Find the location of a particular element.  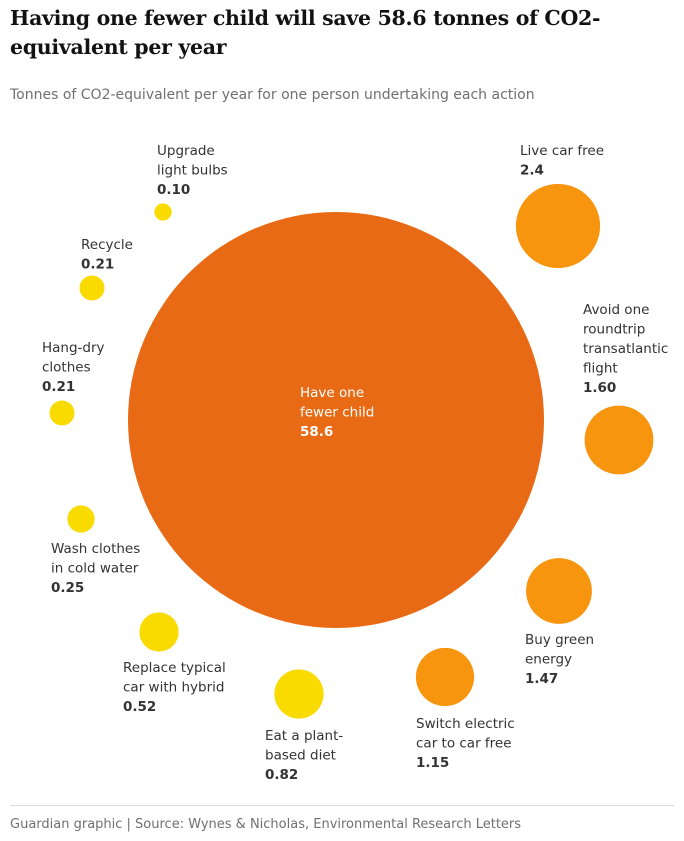

bubble-label-line: car with hybrid is located at coordinates (173, 688).